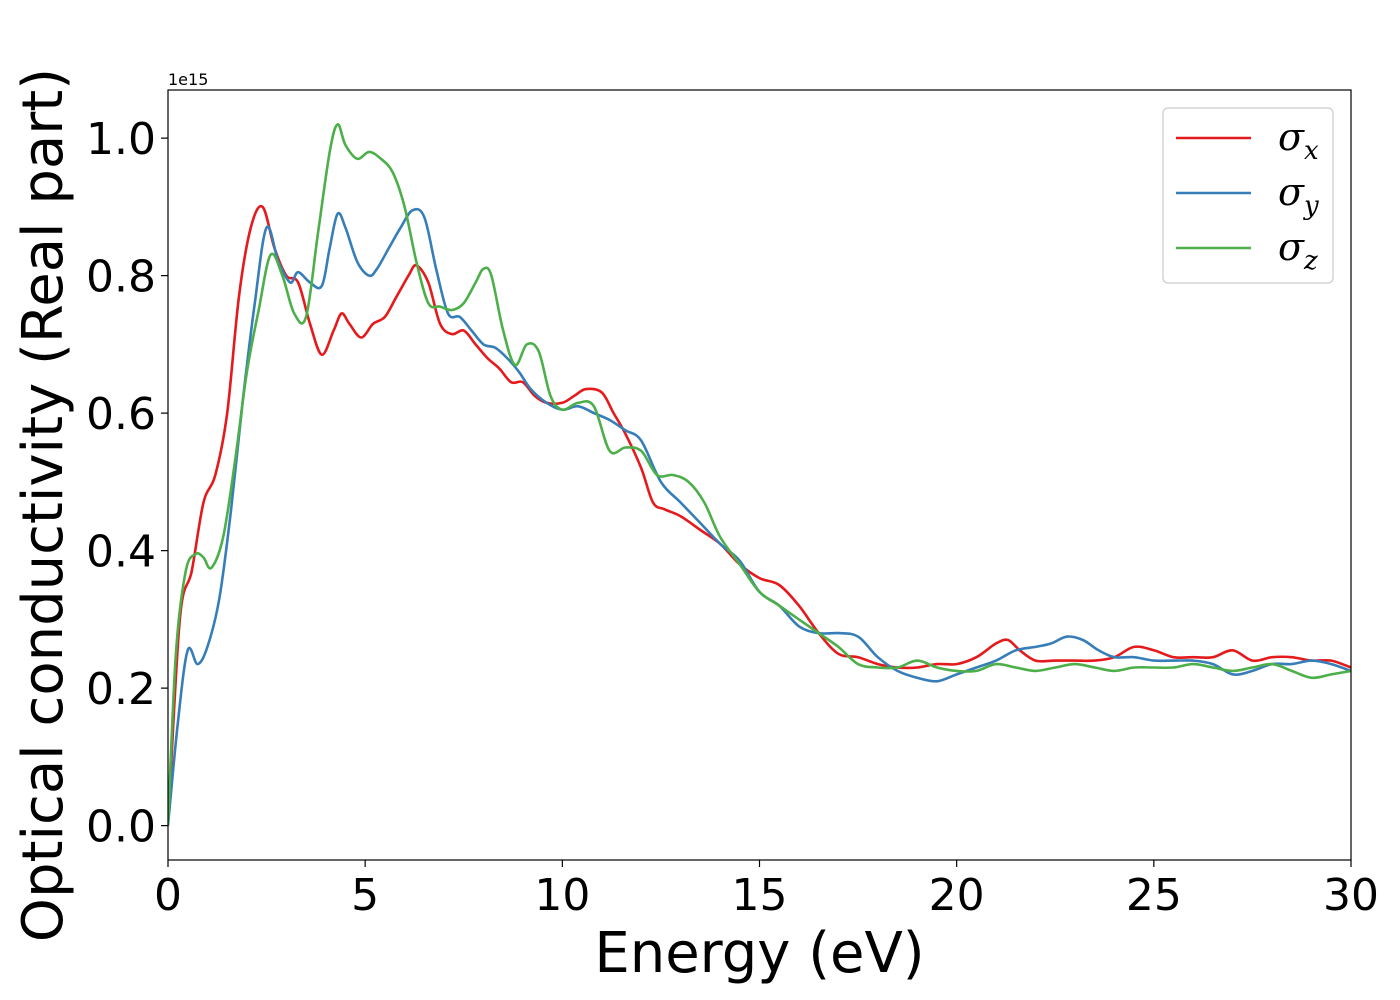 This screenshot has height=1000, width=1400. Describe the element at coordinates (121, 277) in the screenshot. I see `y-tick-label: 0.8` at that location.